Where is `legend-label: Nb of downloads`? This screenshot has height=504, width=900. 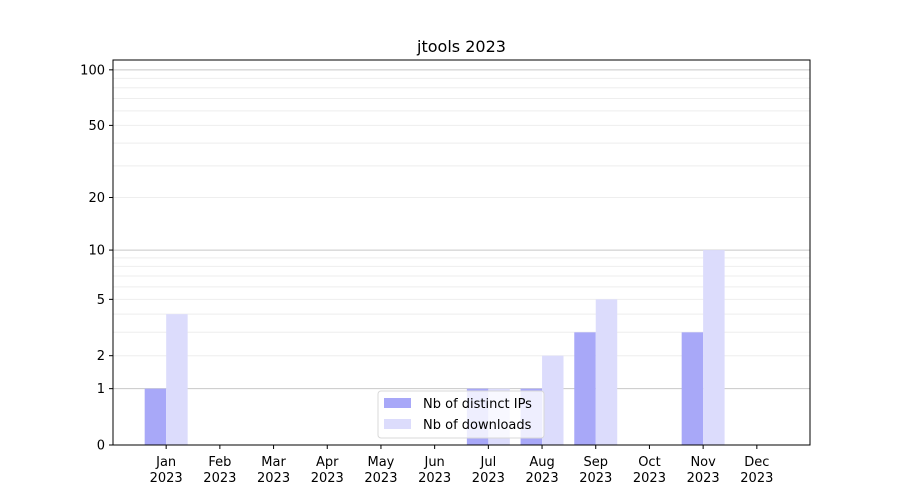
legend-label: Nb of downloads is located at coordinates (477, 425).